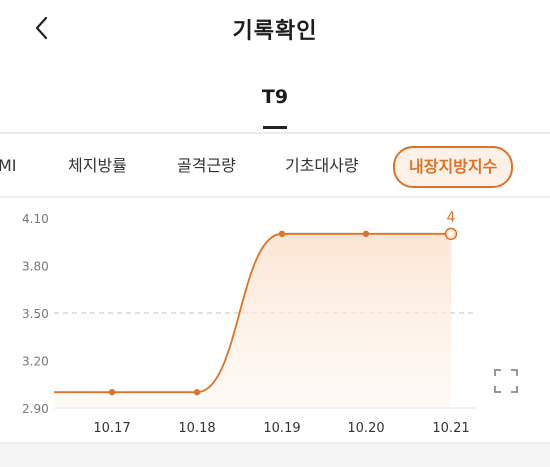 The width and height of the screenshot is (550, 467). I want to click on data-label: 4, so click(451, 218).